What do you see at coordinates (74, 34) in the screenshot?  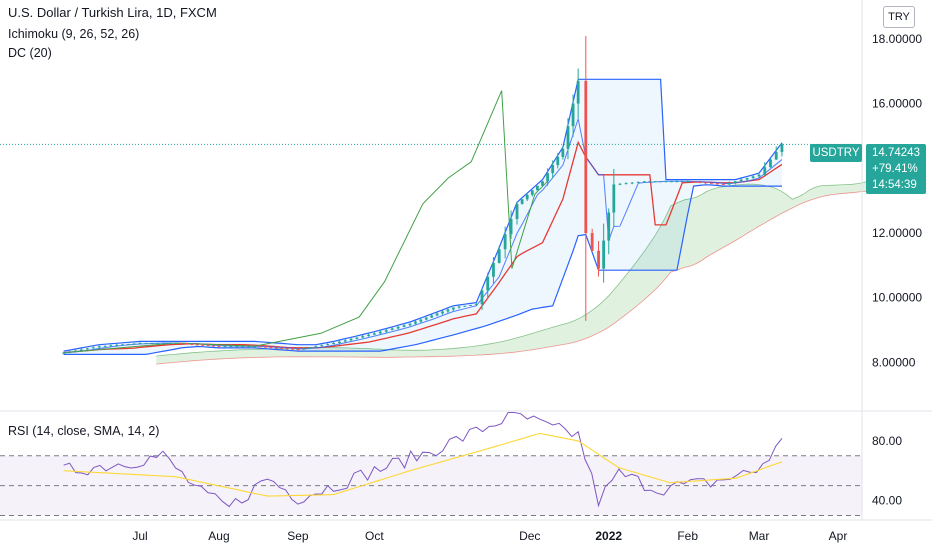 I see `ichimoku-legend: Ichimoku (9, 26, 52, 26)` at bounding box center [74, 34].